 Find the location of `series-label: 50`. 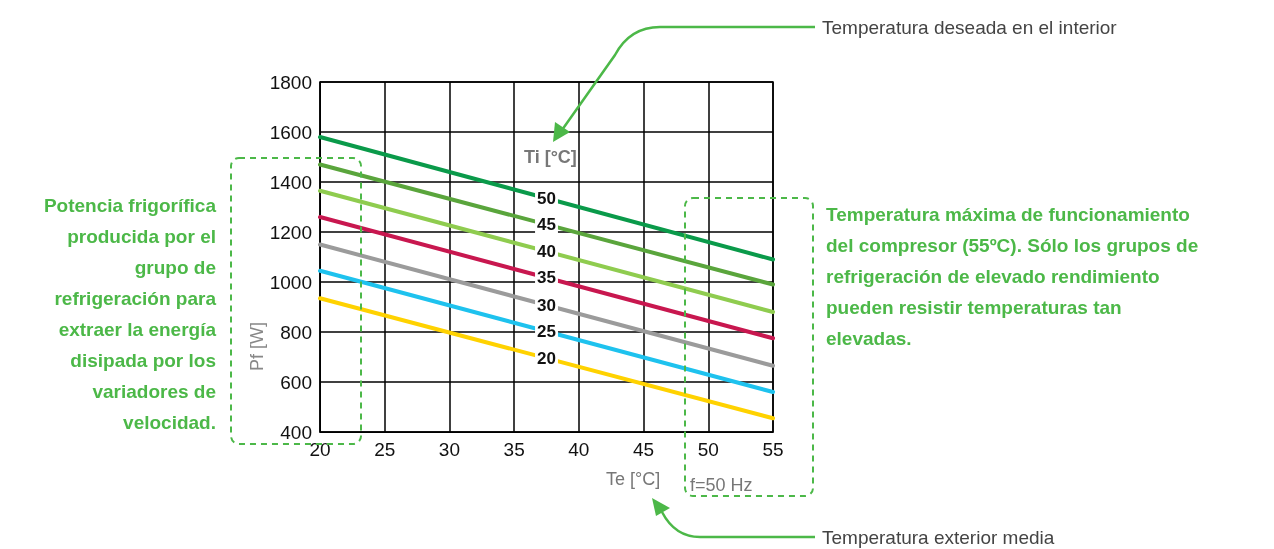

series-label: 50 is located at coordinates (546, 198).